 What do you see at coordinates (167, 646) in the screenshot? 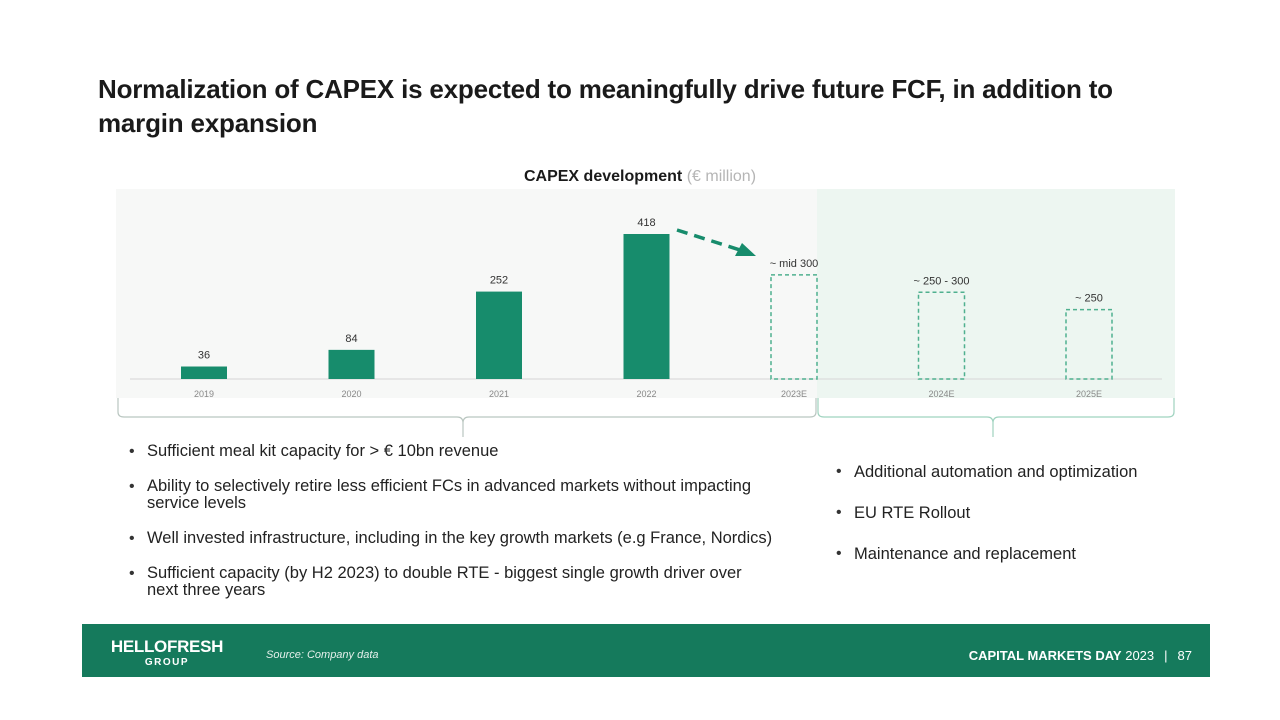
I see `logo-line1: HELLOFRESH` at bounding box center [167, 646].